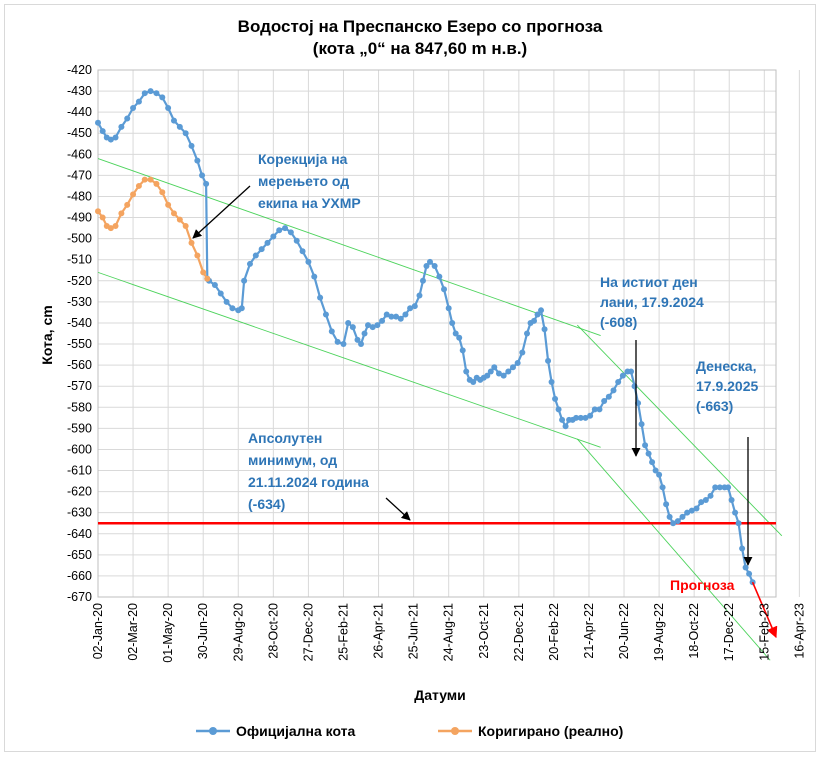 The width and height of the screenshot is (822, 758). I want to click on y-tick-label-2: -440, so click(79, 112).